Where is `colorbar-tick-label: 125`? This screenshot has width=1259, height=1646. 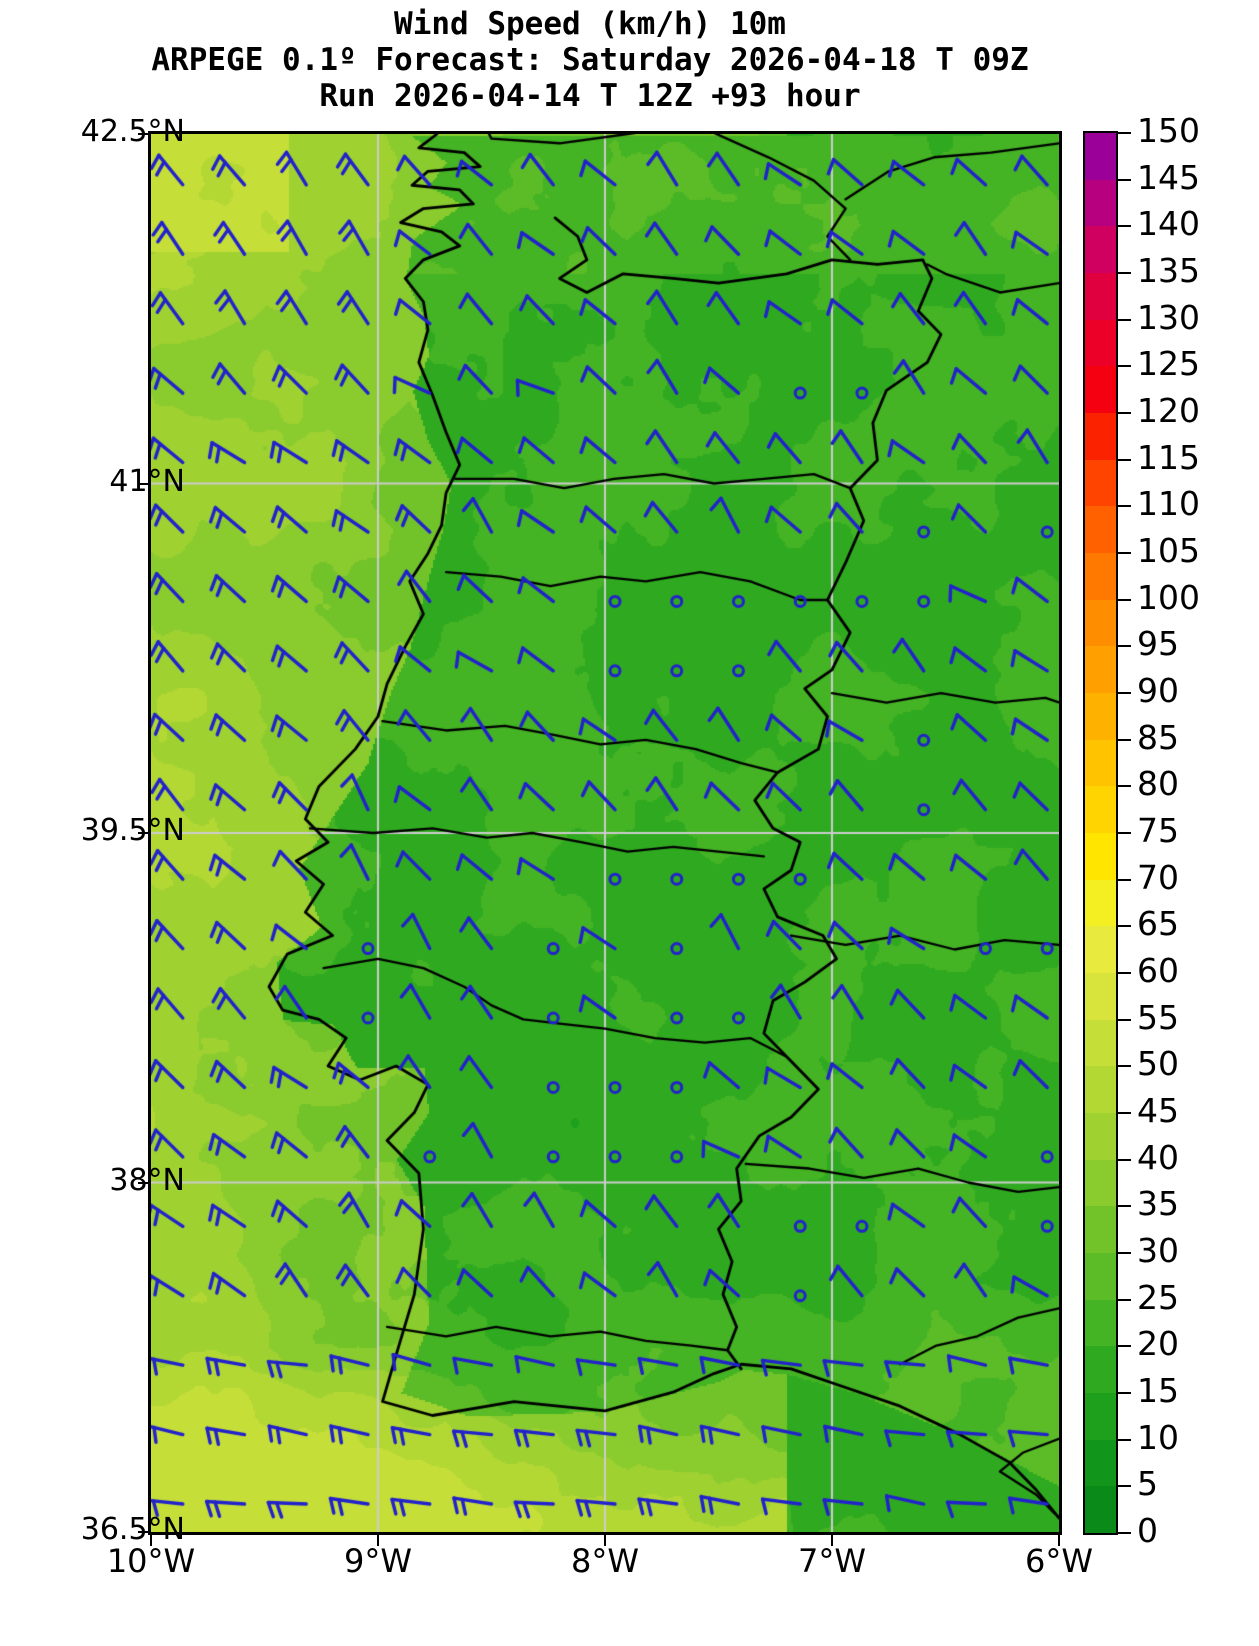
colorbar-tick-label: 125 is located at coordinates (1168, 364).